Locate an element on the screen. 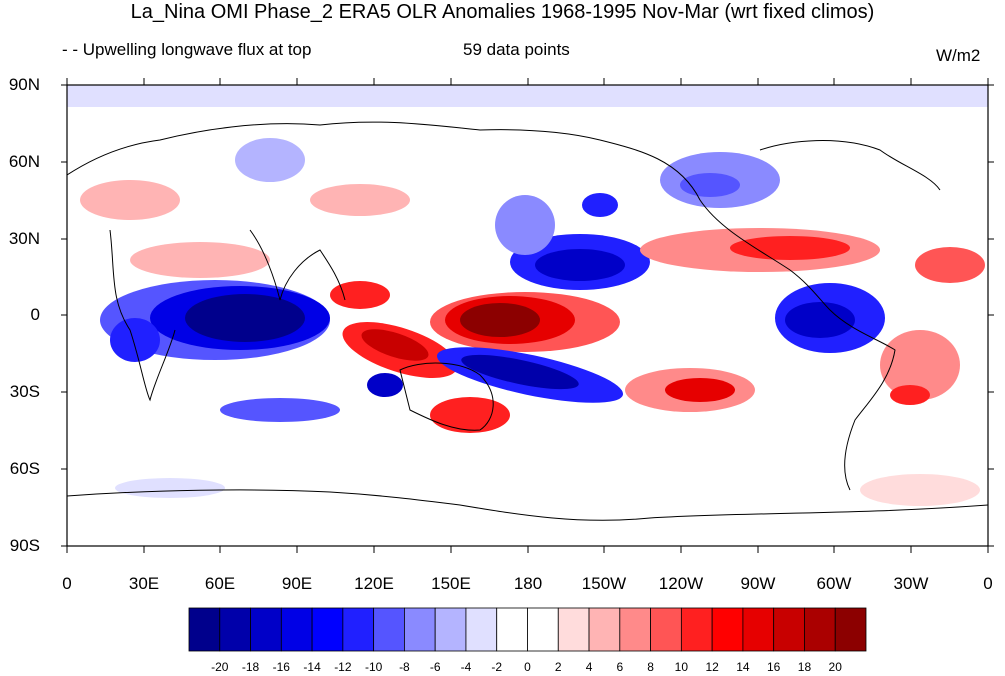  colorbar-label: 14 is located at coordinates (743, 667).